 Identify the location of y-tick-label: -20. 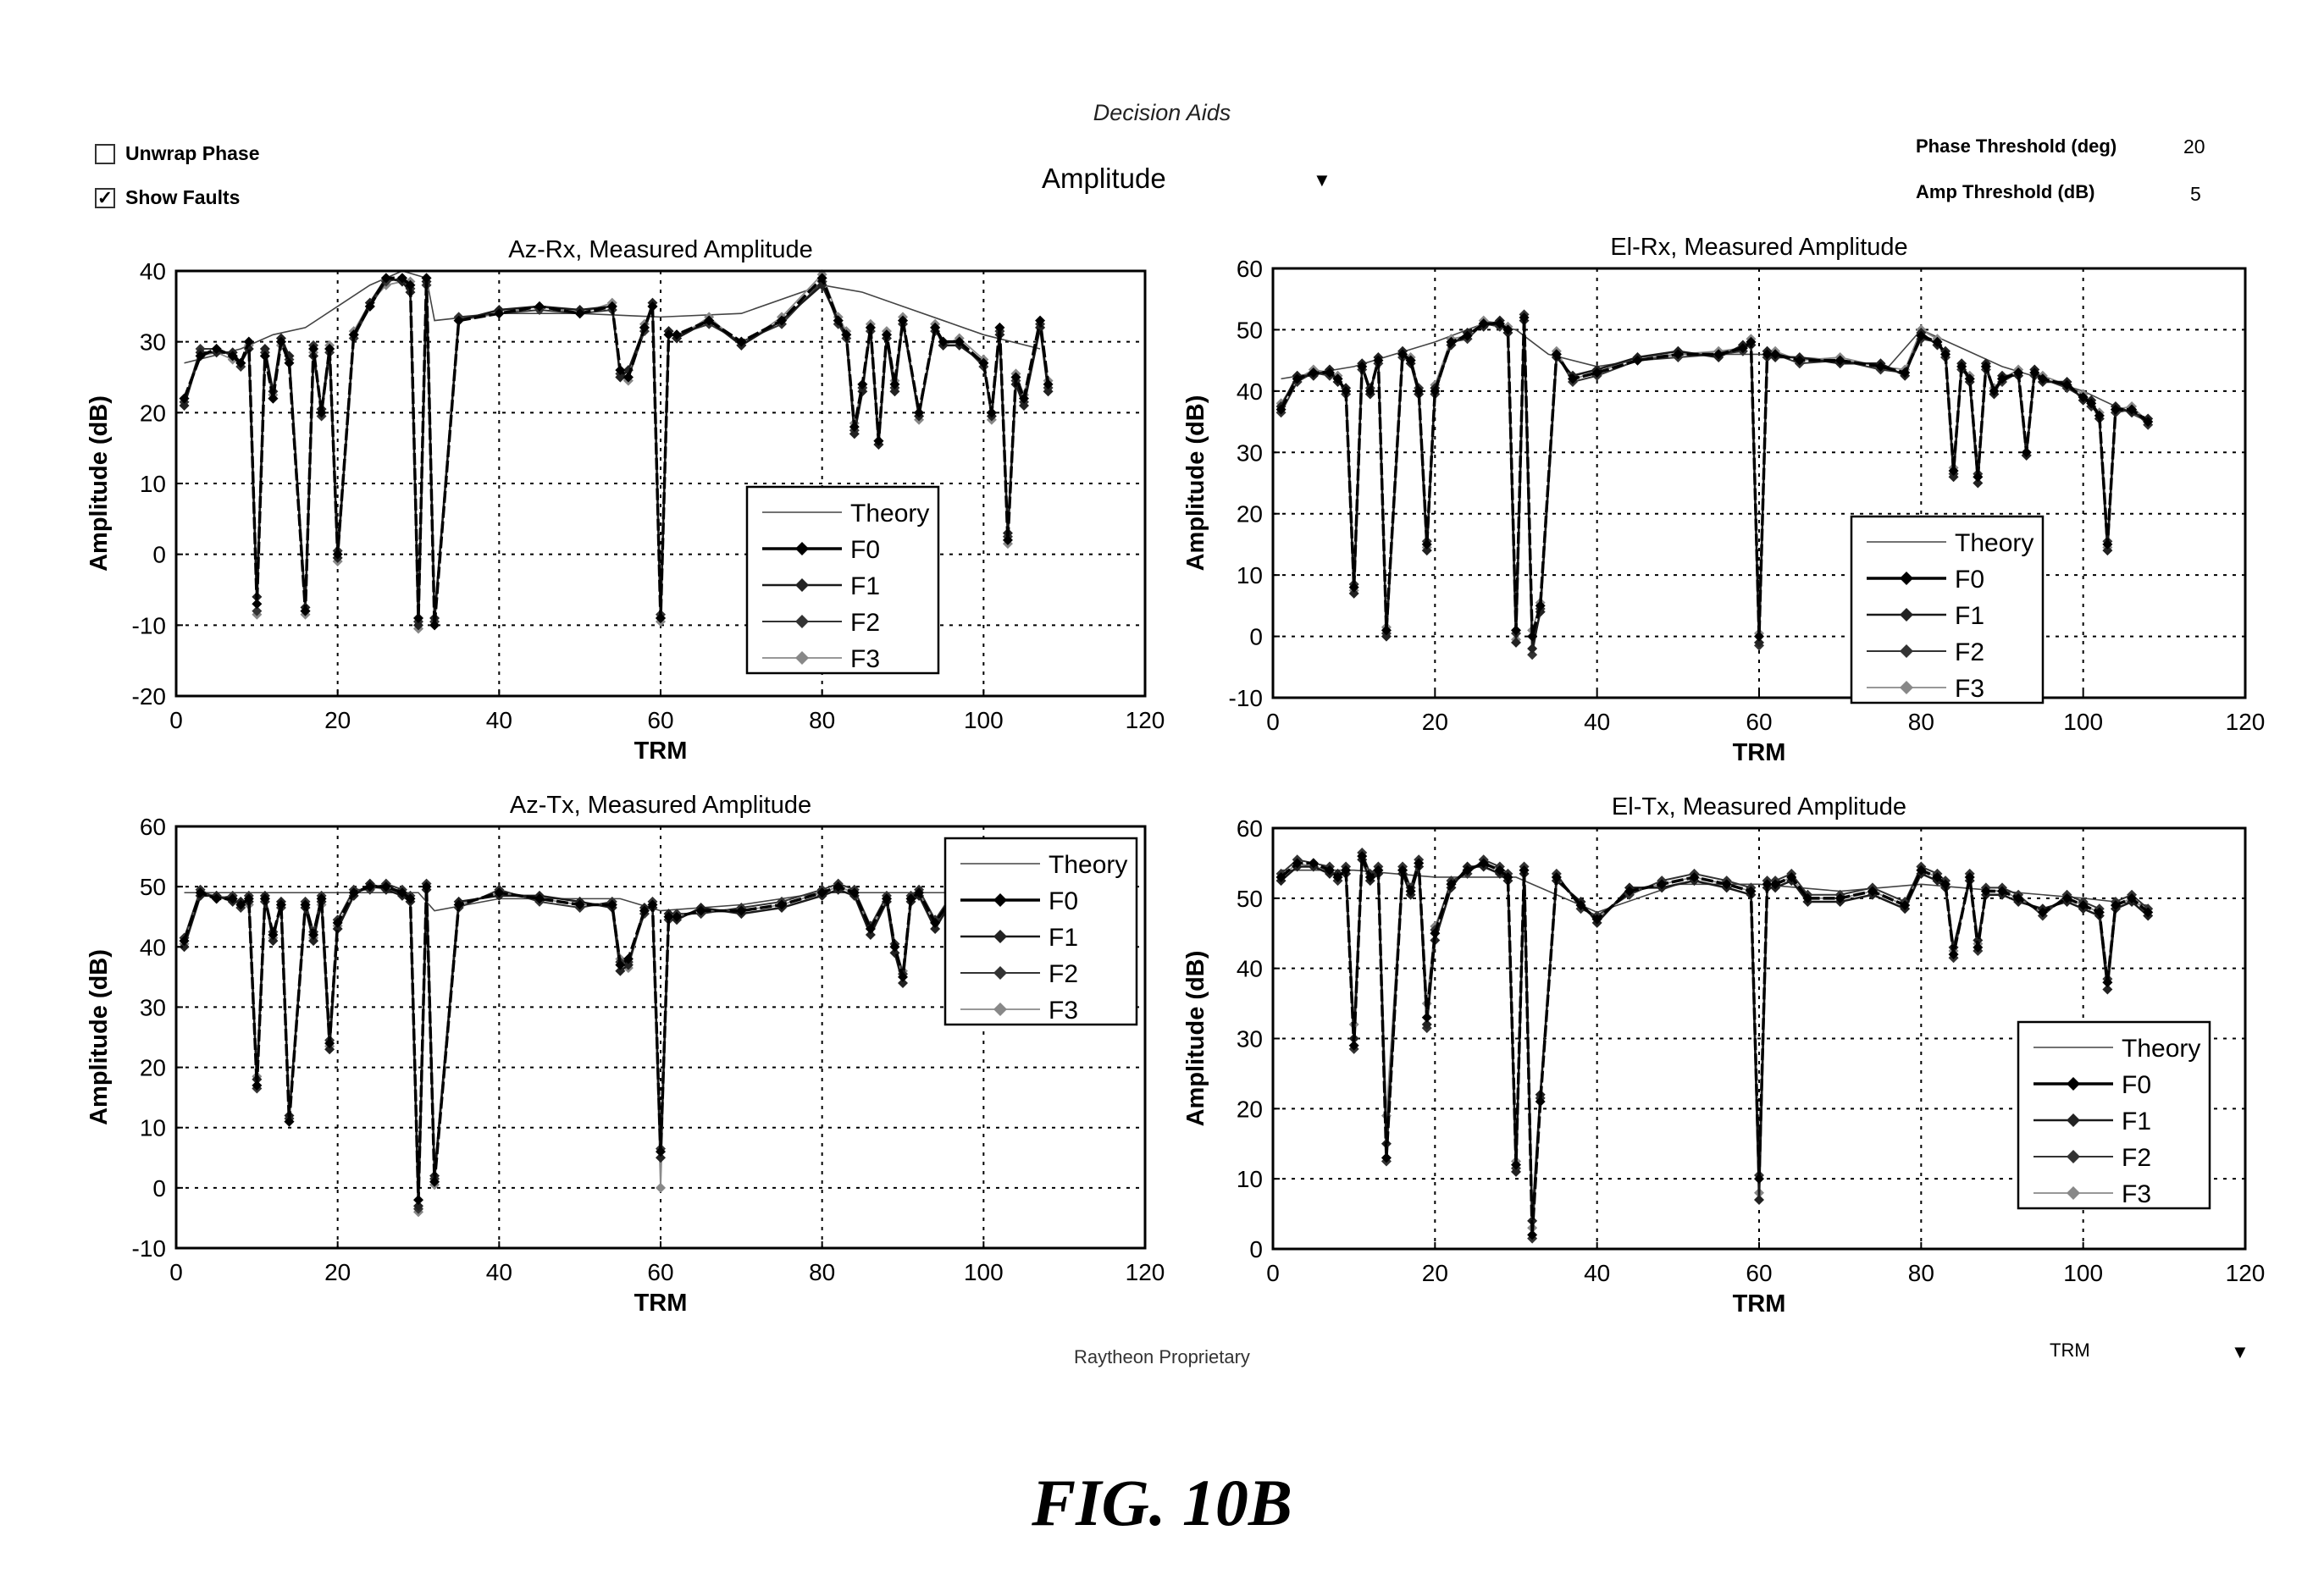
(149, 696).